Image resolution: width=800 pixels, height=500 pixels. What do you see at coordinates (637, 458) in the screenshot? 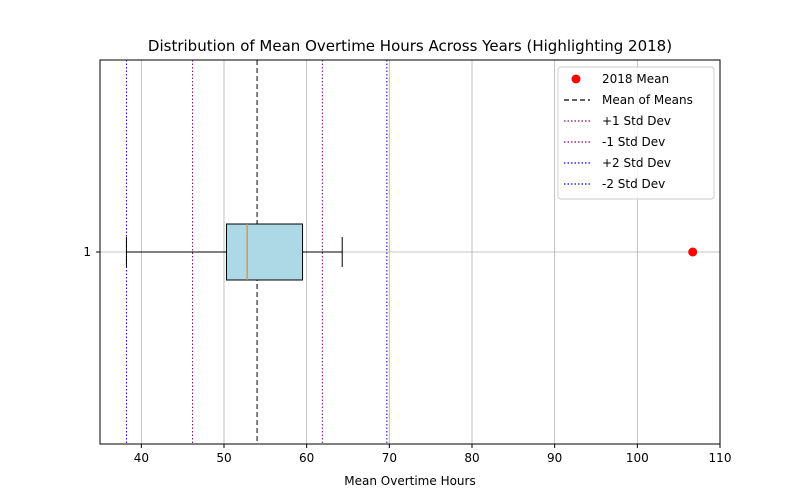
I see `x-tick-label: 100` at bounding box center [637, 458].